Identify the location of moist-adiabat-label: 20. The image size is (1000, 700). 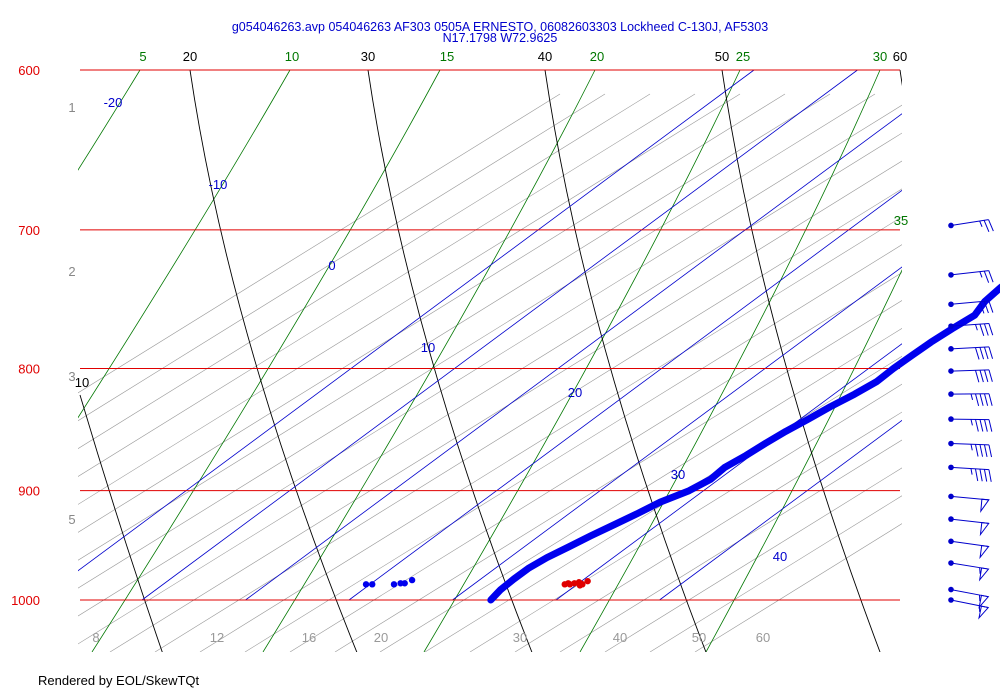
(597, 56).